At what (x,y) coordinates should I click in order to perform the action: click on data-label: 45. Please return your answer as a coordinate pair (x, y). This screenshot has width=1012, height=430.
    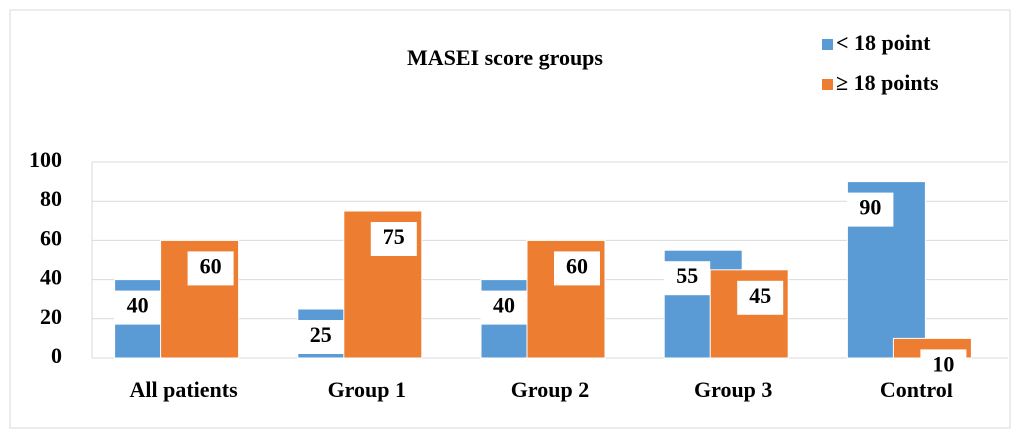
    Looking at the image, I should click on (760, 295).